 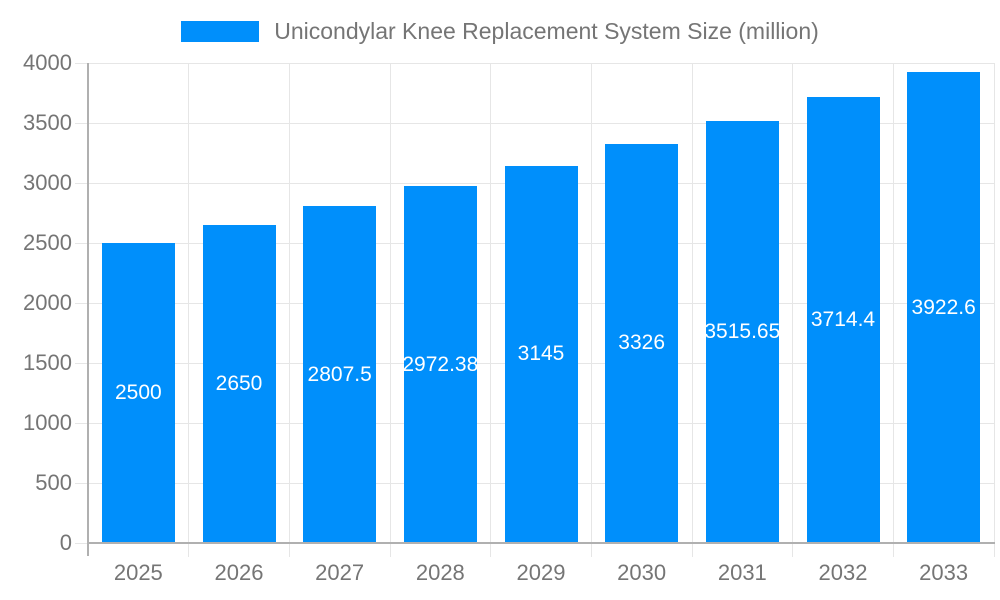 I want to click on bar-2027: 2807.5, so click(x=340, y=374).